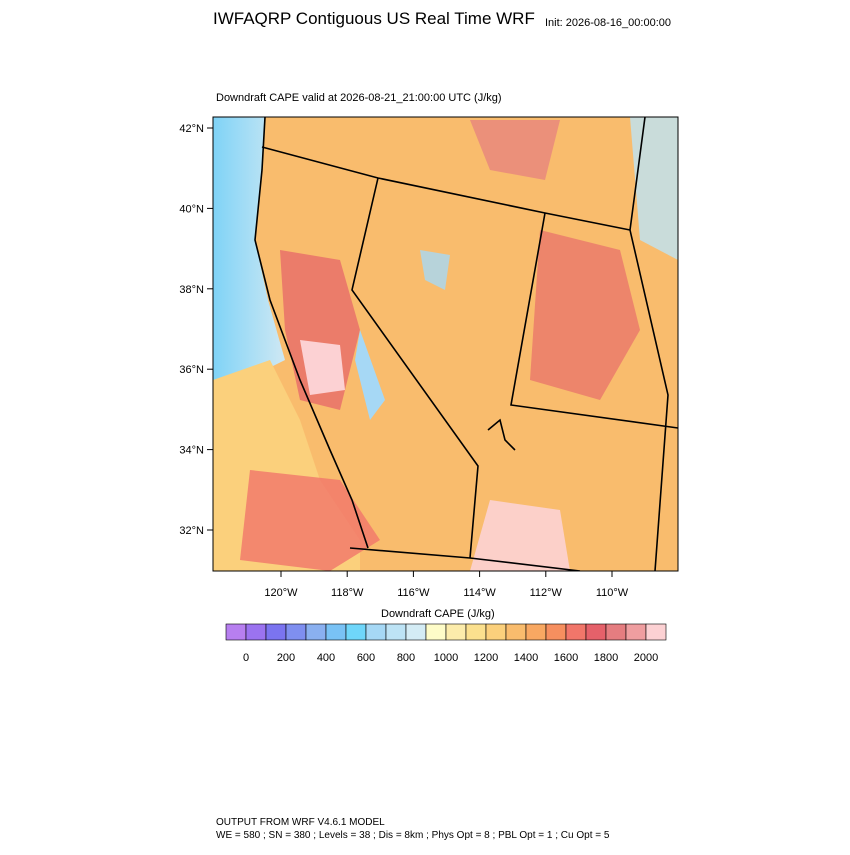 The image size is (850, 855). I want to click on colorbar-label: 0, so click(246, 658).